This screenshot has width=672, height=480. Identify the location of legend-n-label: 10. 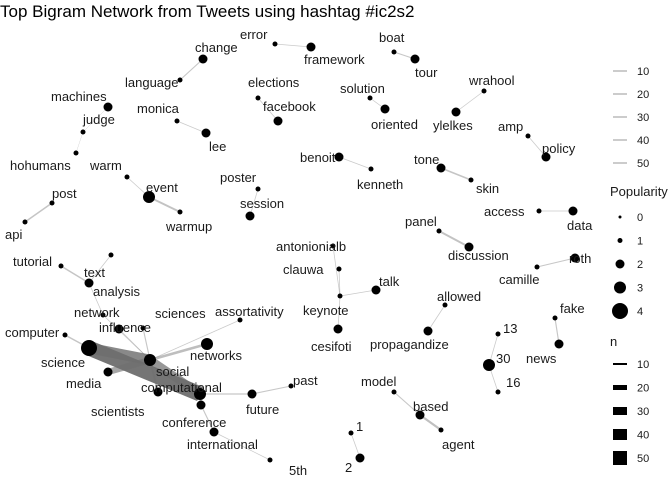
(643, 365).